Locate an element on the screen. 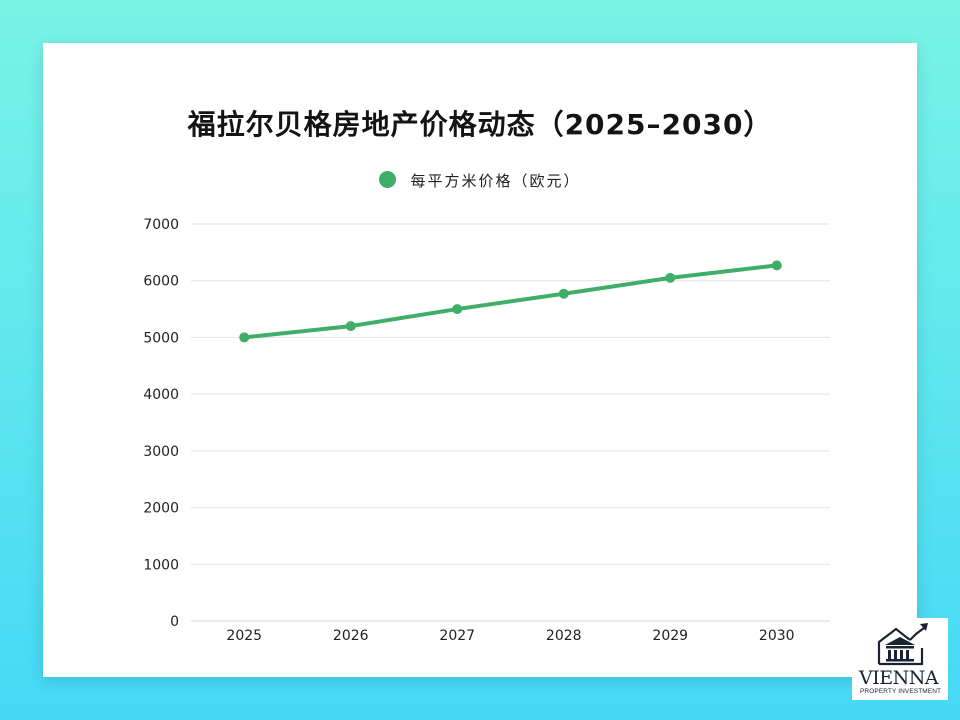 The width and height of the screenshot is (960, 720). x-tick-label: 2025 is located at coordinates (244, 636).